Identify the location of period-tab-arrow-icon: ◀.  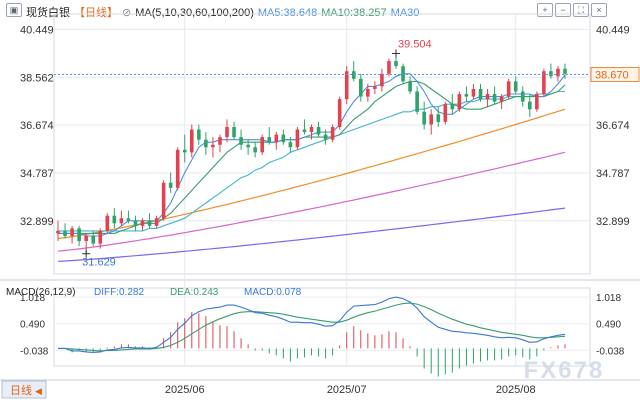
(38, 391).